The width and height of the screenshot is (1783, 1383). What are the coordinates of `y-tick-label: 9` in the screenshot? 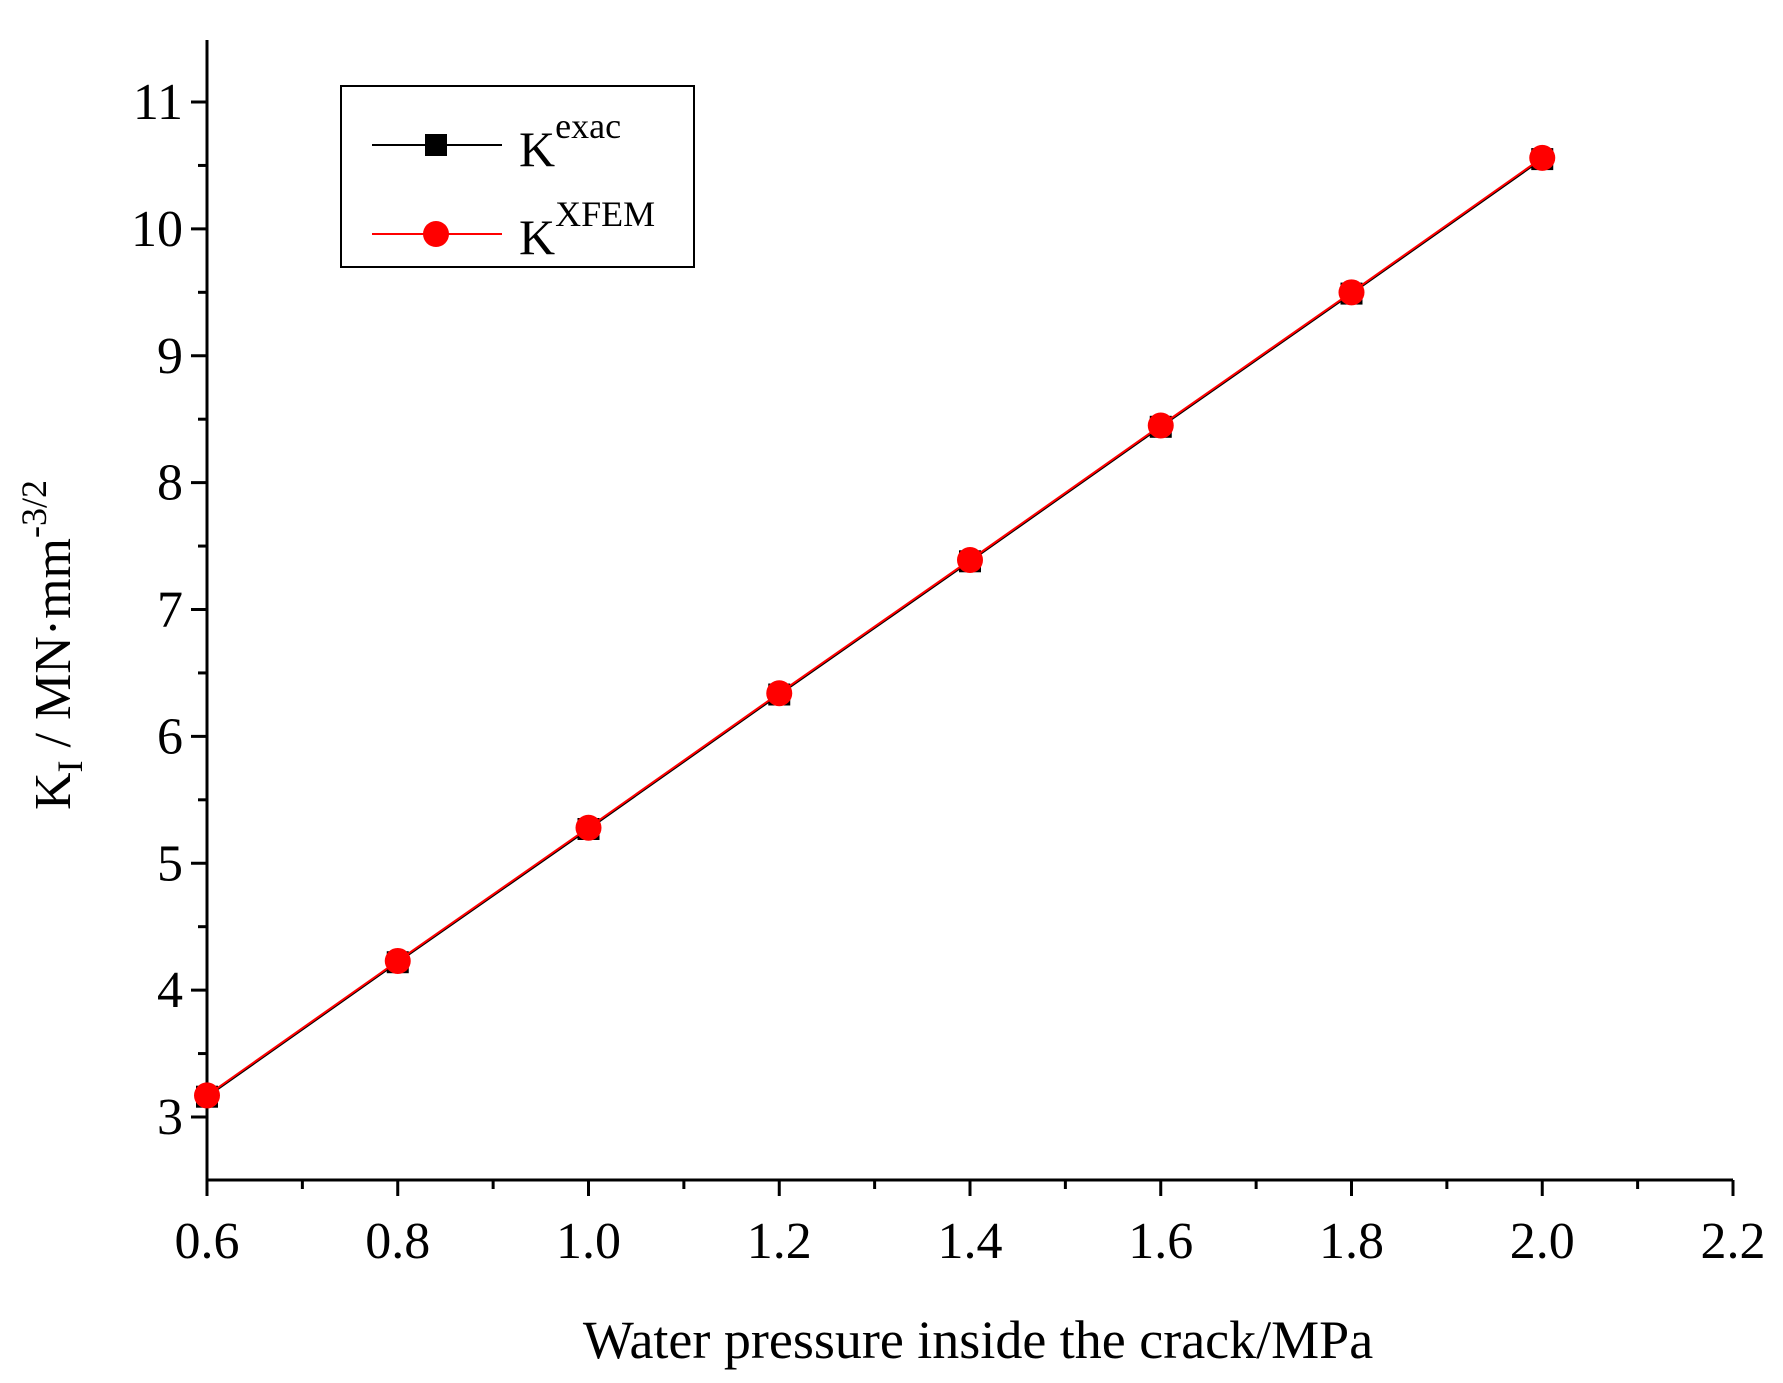 It's located at (170, 356).